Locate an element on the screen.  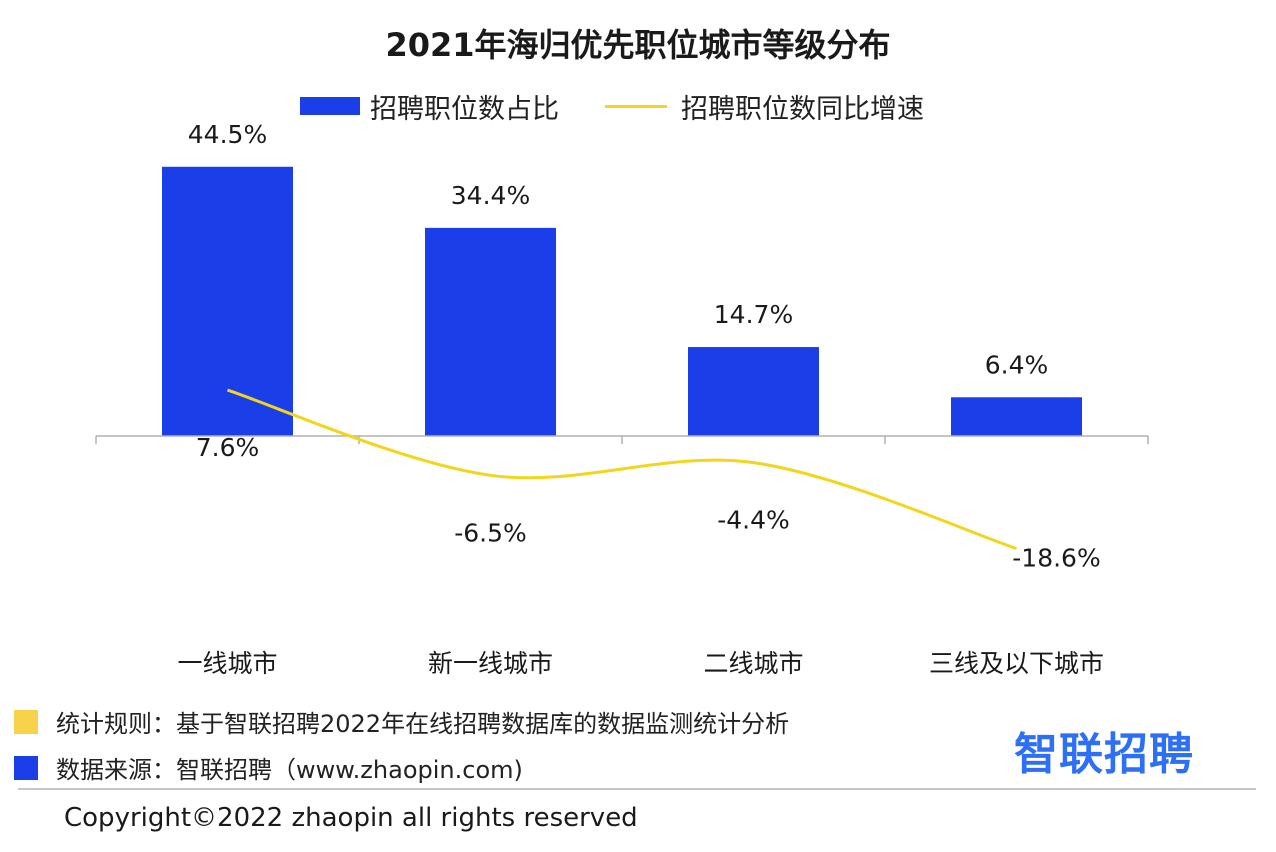
bar-value-label: 34.4% is located at coordinates (490, 195).